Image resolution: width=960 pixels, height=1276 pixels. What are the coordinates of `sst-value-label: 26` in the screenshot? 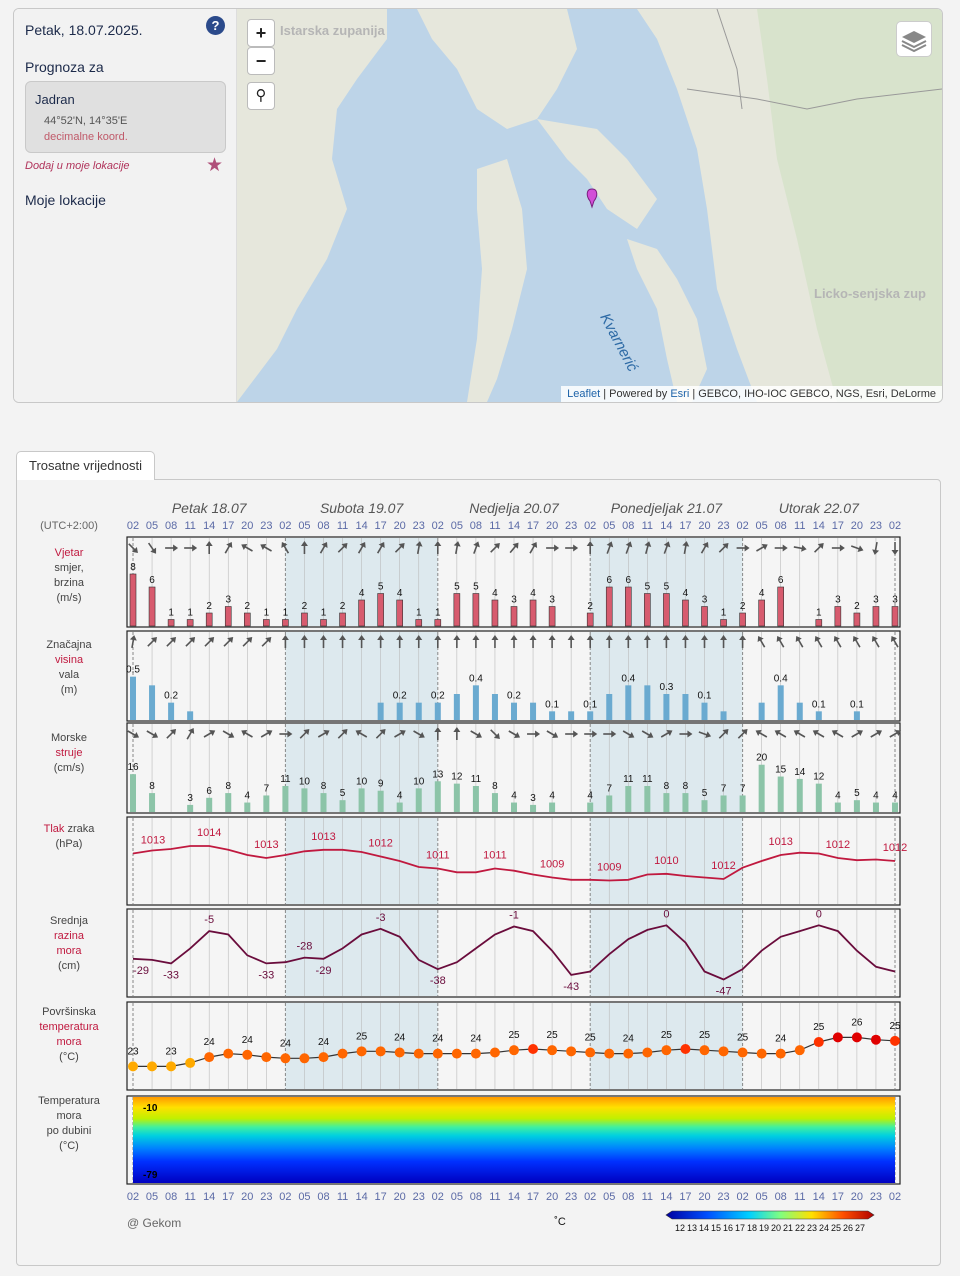 It's located at (857, 1022).